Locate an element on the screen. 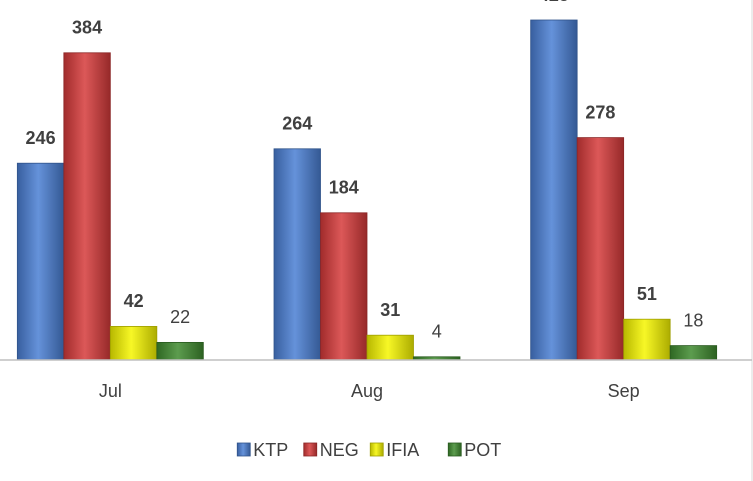 This screenshot has width=753, height=481. x-tick-label: Aug is located at coordinates (367, 391).